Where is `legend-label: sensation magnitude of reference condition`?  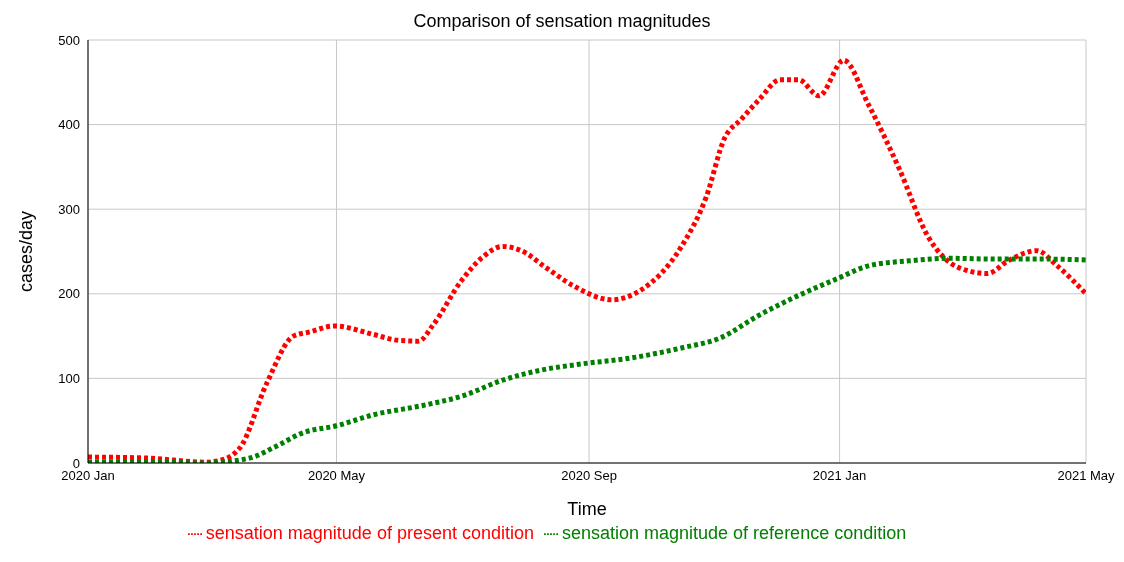
legend-label: sensation magnitude of reference condition is located at coordinates (734, 533).